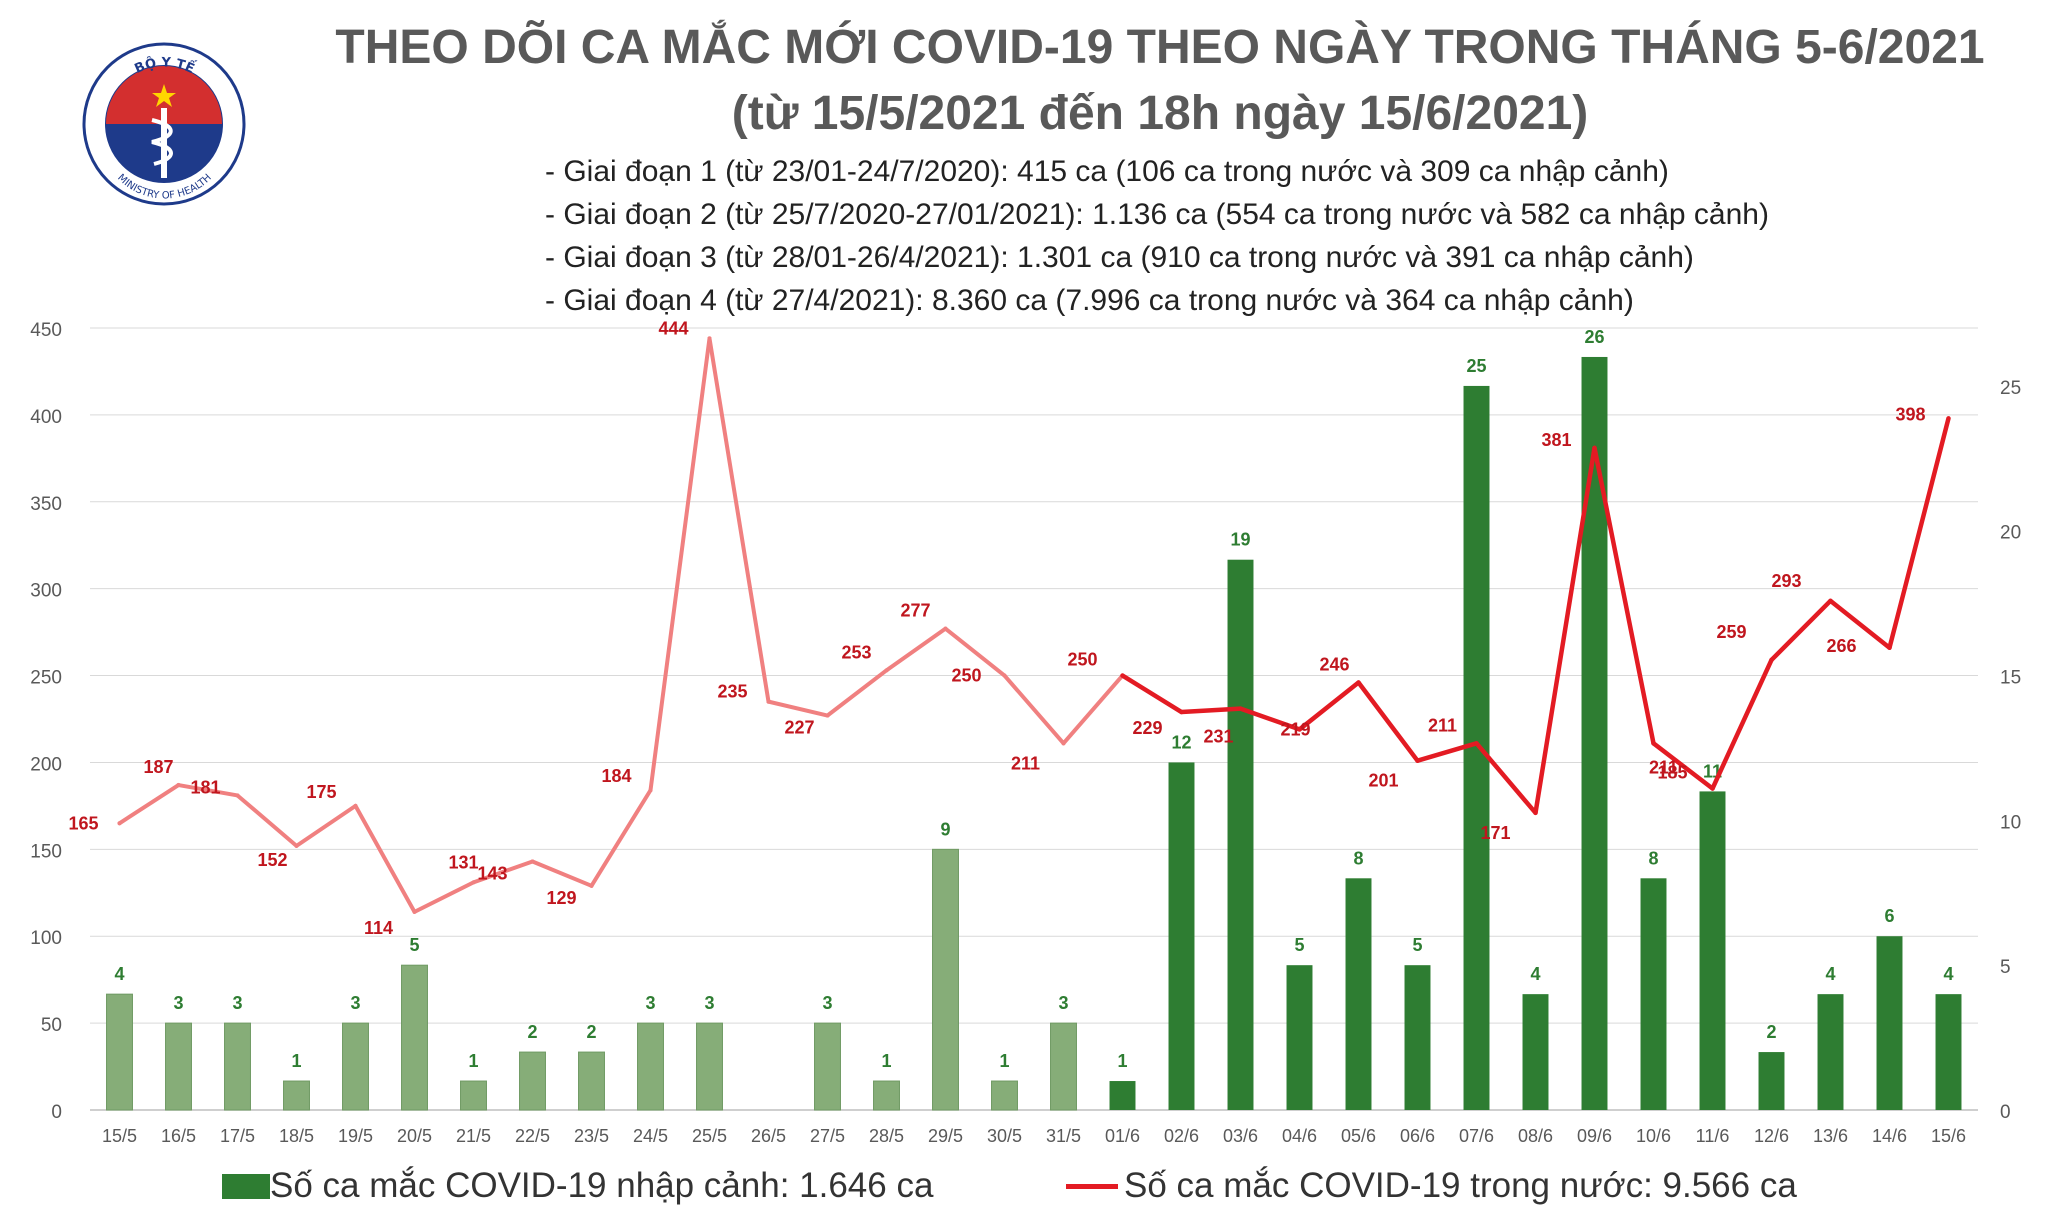 The height and width of the screenshot is (1222, 2048). I want to click on line-value-label: 184, so click(616, 776).